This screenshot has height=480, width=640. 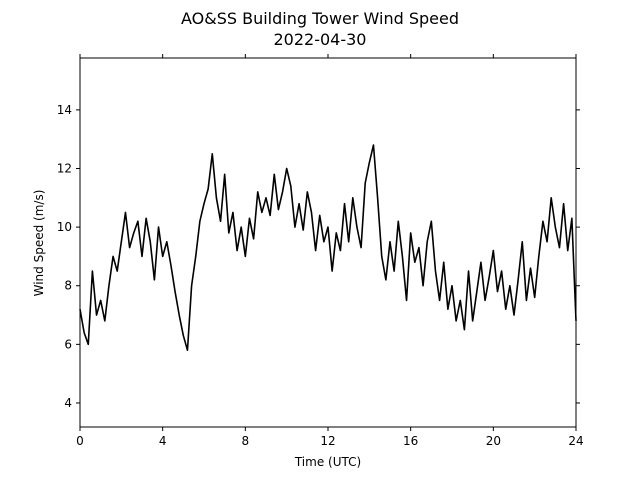 What do you see at coordinates (493, 441) in the screenshot?
I see `x-tick-label: 20` at bounding box center [493, 441].